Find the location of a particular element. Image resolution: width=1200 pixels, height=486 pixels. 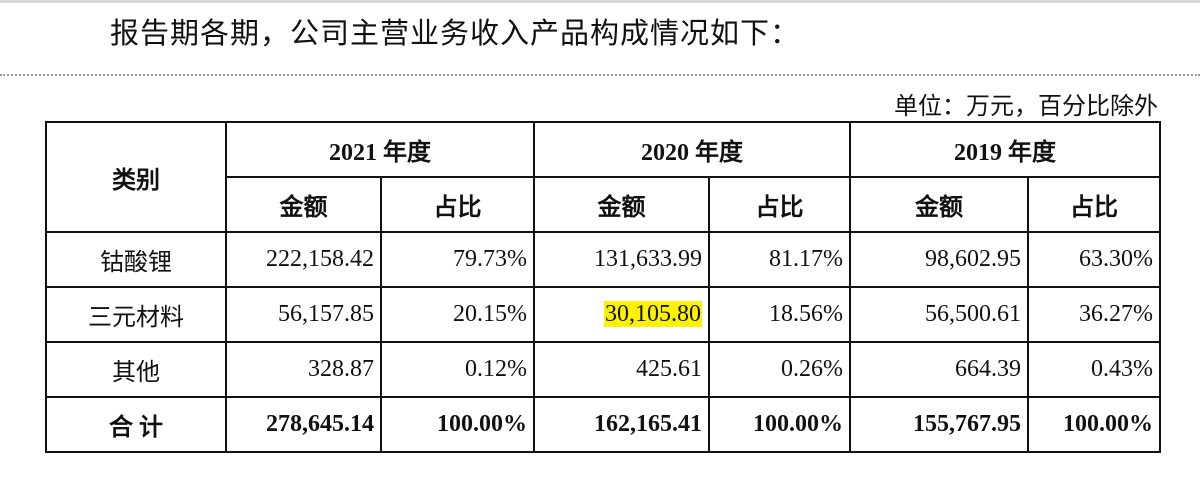

total-label: 合 计 is located at coordinates (136, 424).